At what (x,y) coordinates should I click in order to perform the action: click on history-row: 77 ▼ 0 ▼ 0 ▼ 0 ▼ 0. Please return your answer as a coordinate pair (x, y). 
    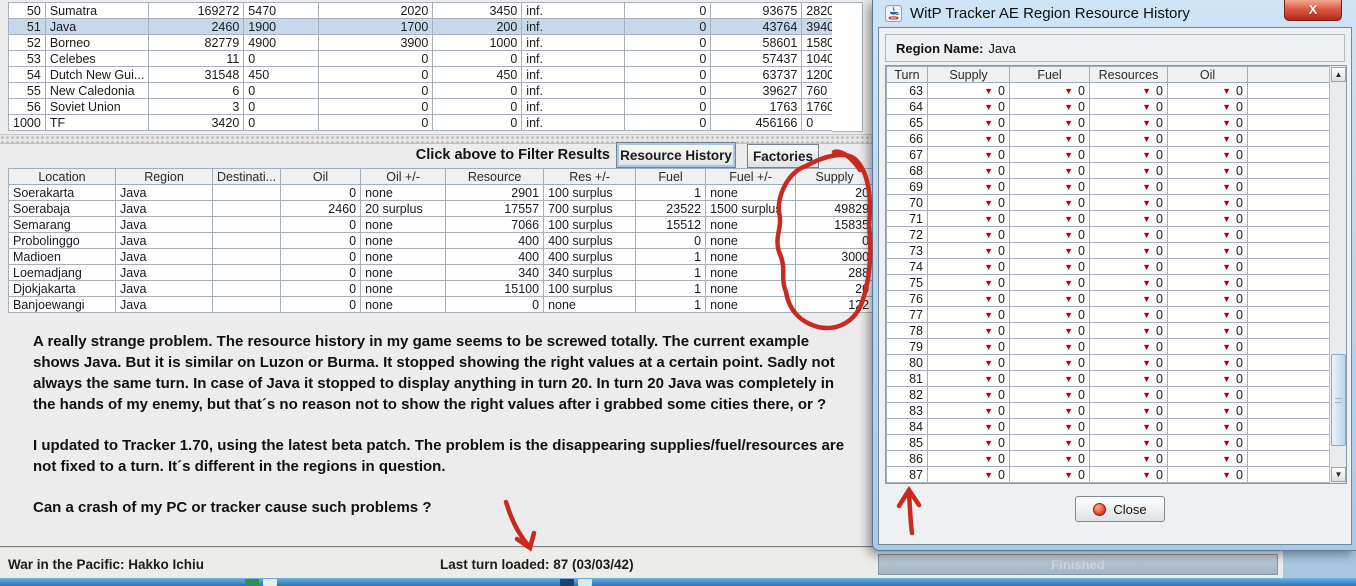
    Looking at the image, I should click on (1109, 314).